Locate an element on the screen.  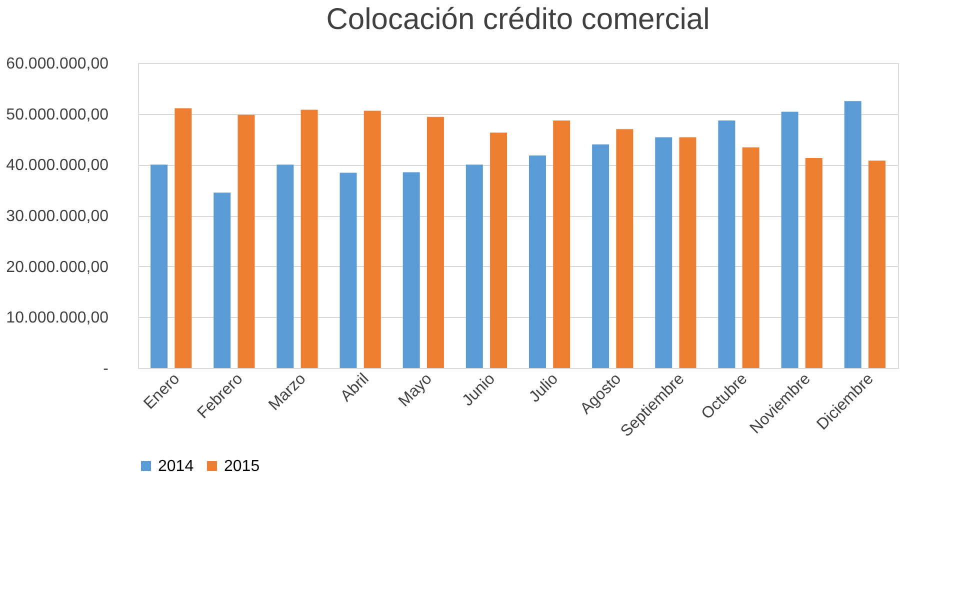
y-tick-label: 50.000.000,00 is located at coordinates (57, 115).